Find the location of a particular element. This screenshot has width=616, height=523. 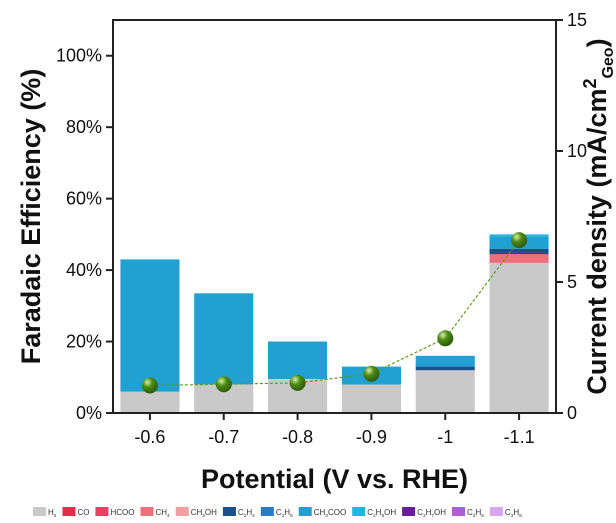

bar-segment-ch3coo--0.6 is located at coordinates (150, 325).